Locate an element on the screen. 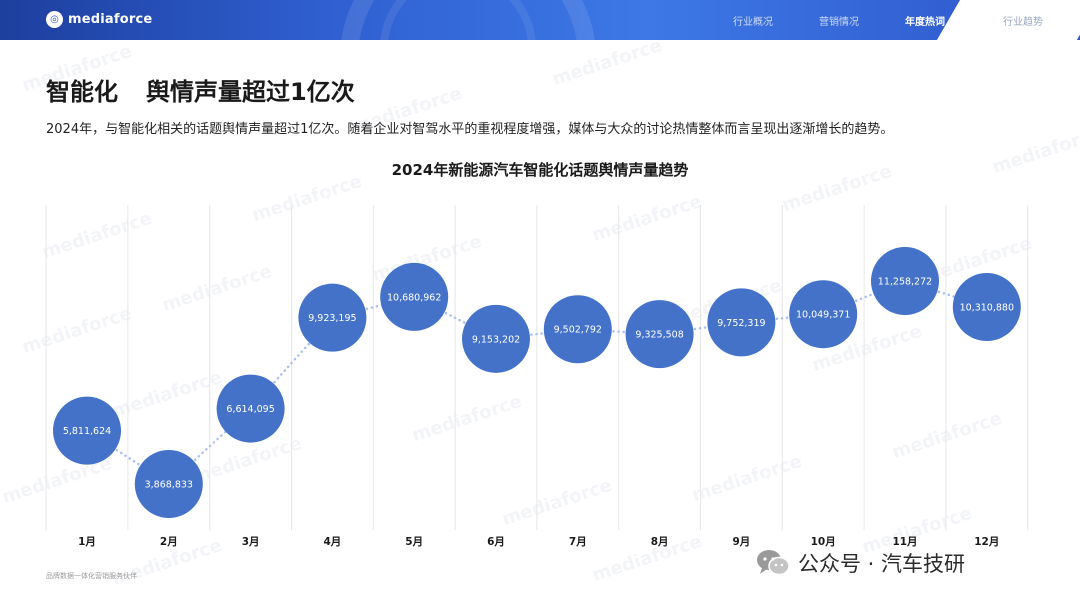 This screenshot has height=608, width=1080. brand-logo: ◎ mediaforce is located at coordinates (99, 19).